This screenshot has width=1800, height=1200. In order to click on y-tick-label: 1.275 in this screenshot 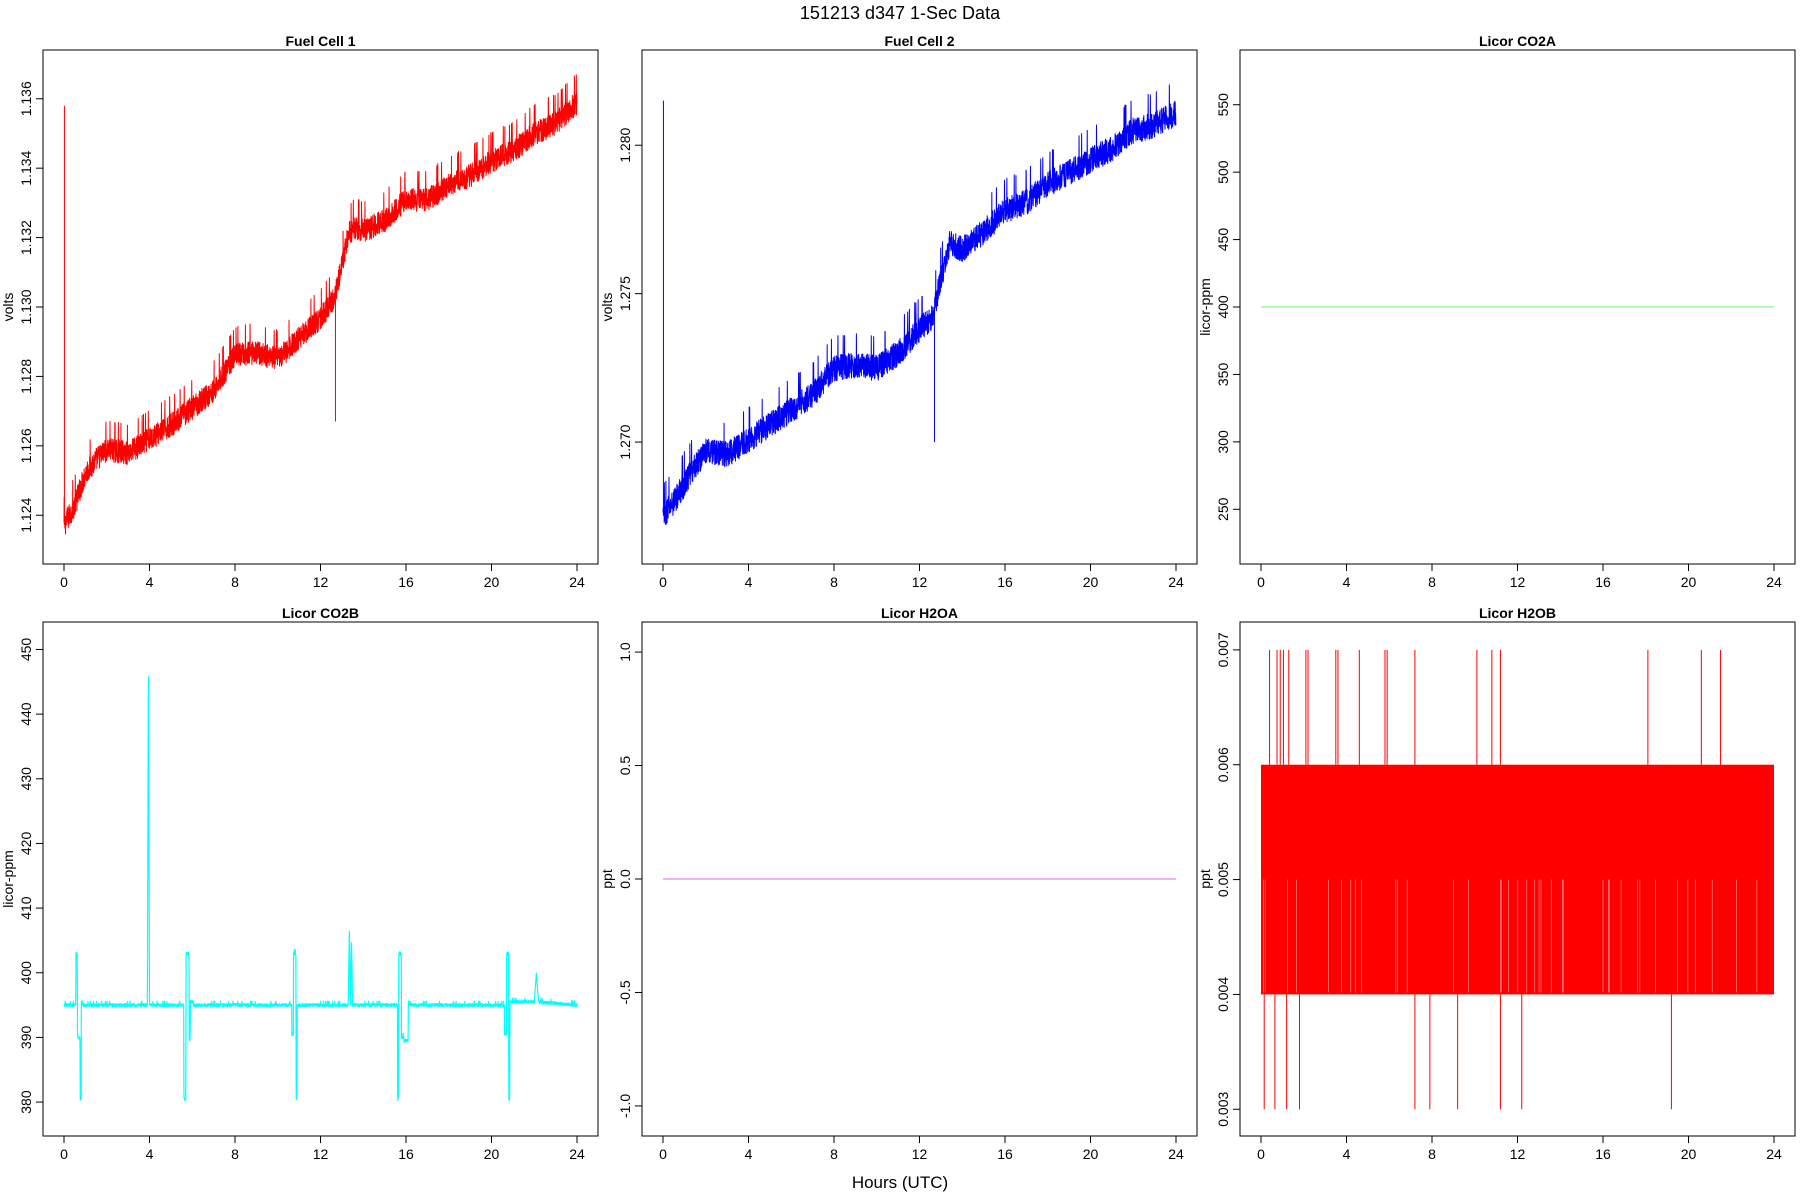, I will do `click(625, 293)`.